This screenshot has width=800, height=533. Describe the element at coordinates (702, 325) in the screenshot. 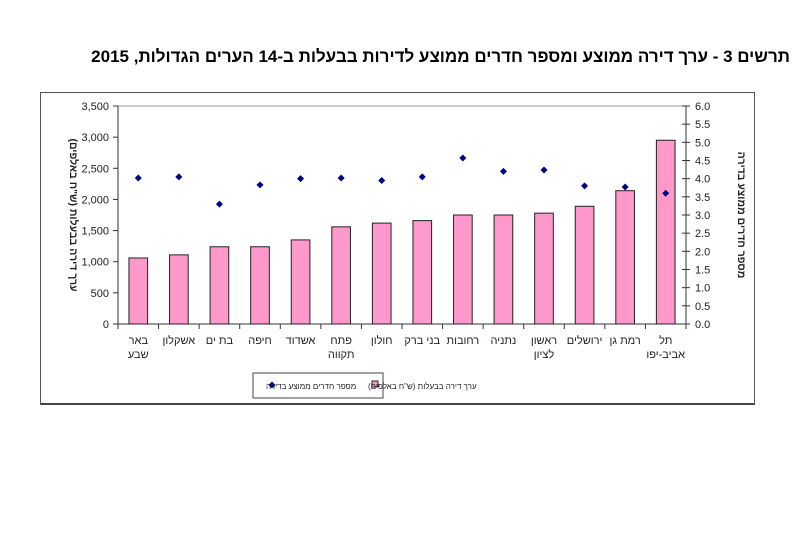

I see `right-tick-label: 0.0` at that location.